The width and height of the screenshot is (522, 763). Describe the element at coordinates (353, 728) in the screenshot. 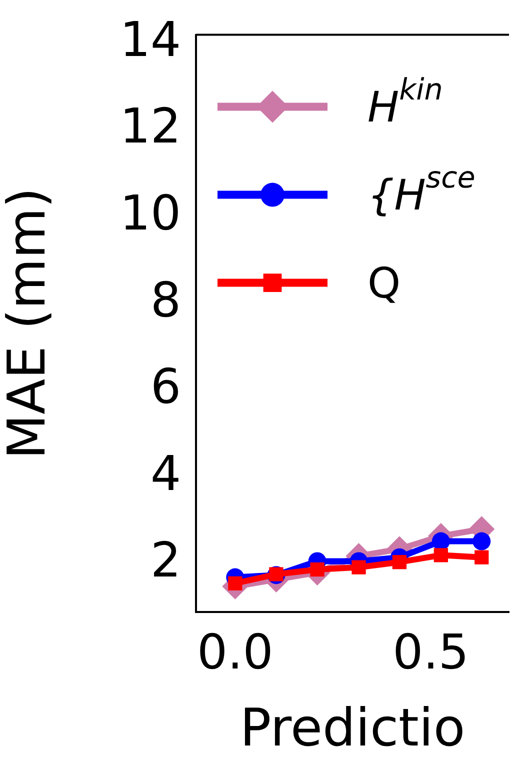

I see `x-axis-title: Predictio` at that location.